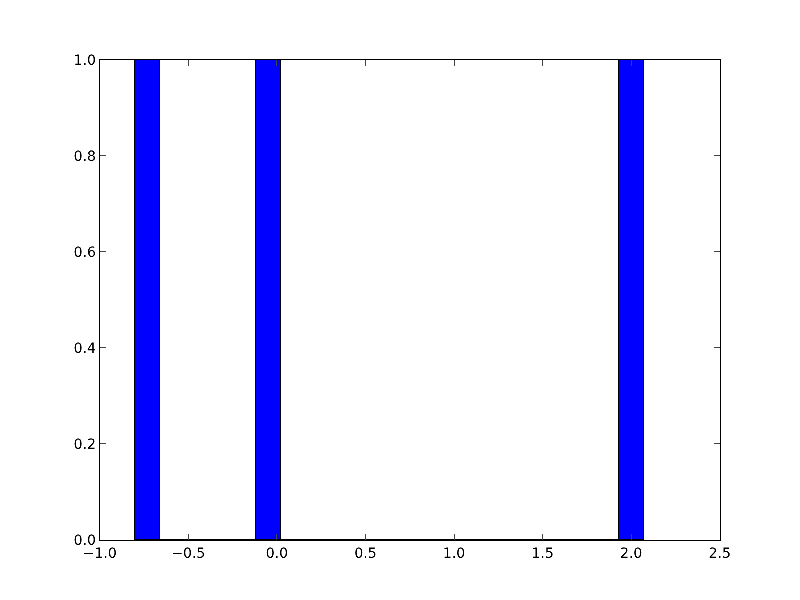 The width and height of the screenshot is (800, 600). I want to click on y-tick-label: 0.8, so click(85, 156).